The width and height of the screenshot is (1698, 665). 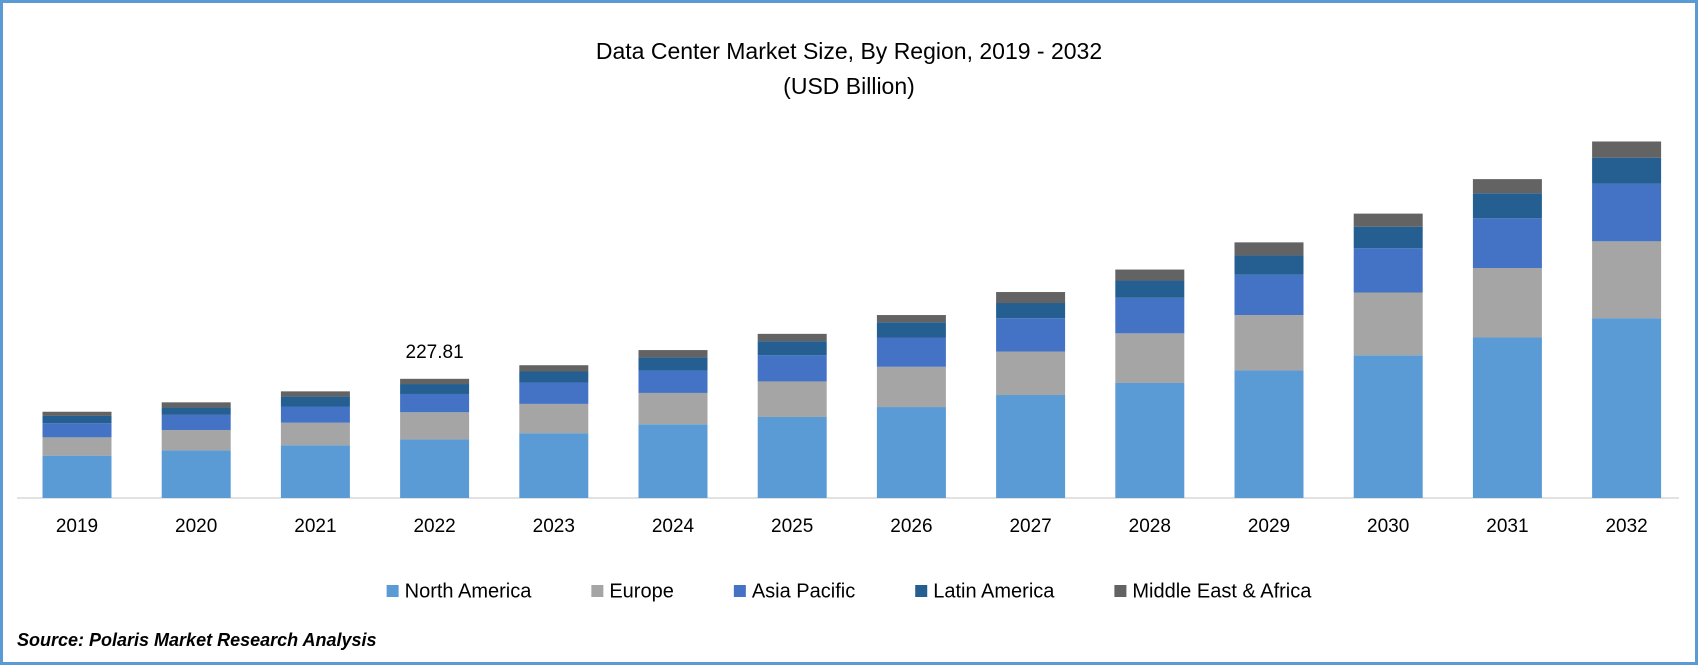 What do you see at coordinates (673, 526) in the screenshot?
I see `x-tick-label: 2024` at bounding box center [673, 526].